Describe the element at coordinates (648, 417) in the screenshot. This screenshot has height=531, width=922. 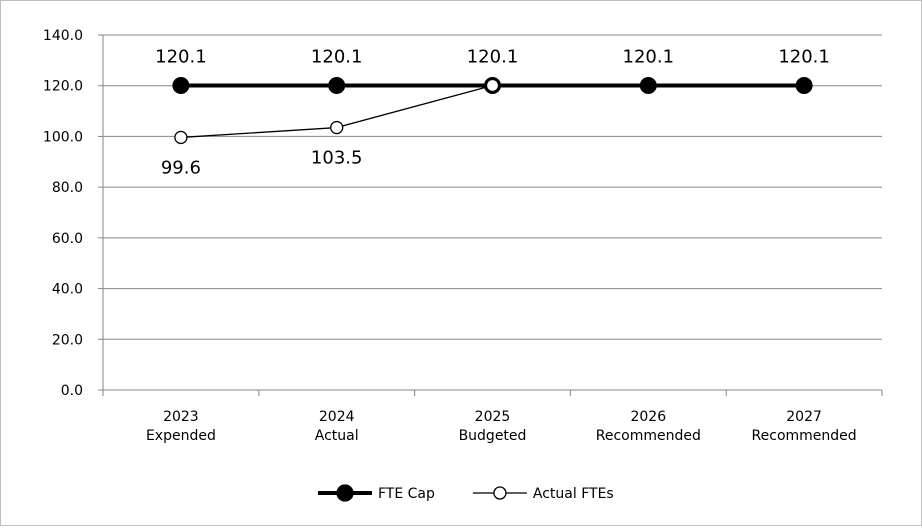
I see `x-tick-label-line: 2026` at that location.